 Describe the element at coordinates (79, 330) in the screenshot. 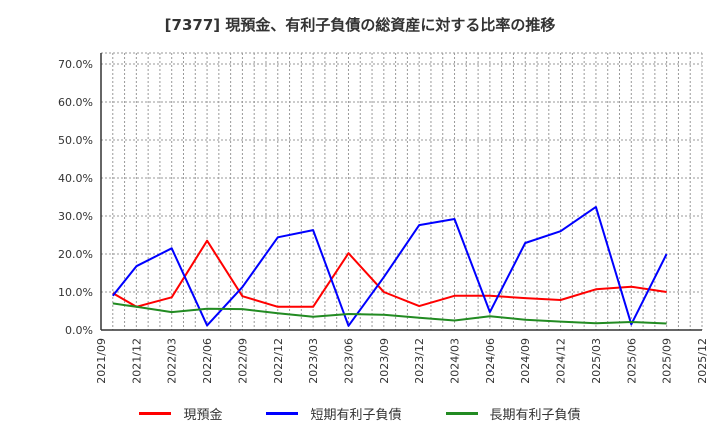

I see `y-tick-label: 0.0%` at that location.